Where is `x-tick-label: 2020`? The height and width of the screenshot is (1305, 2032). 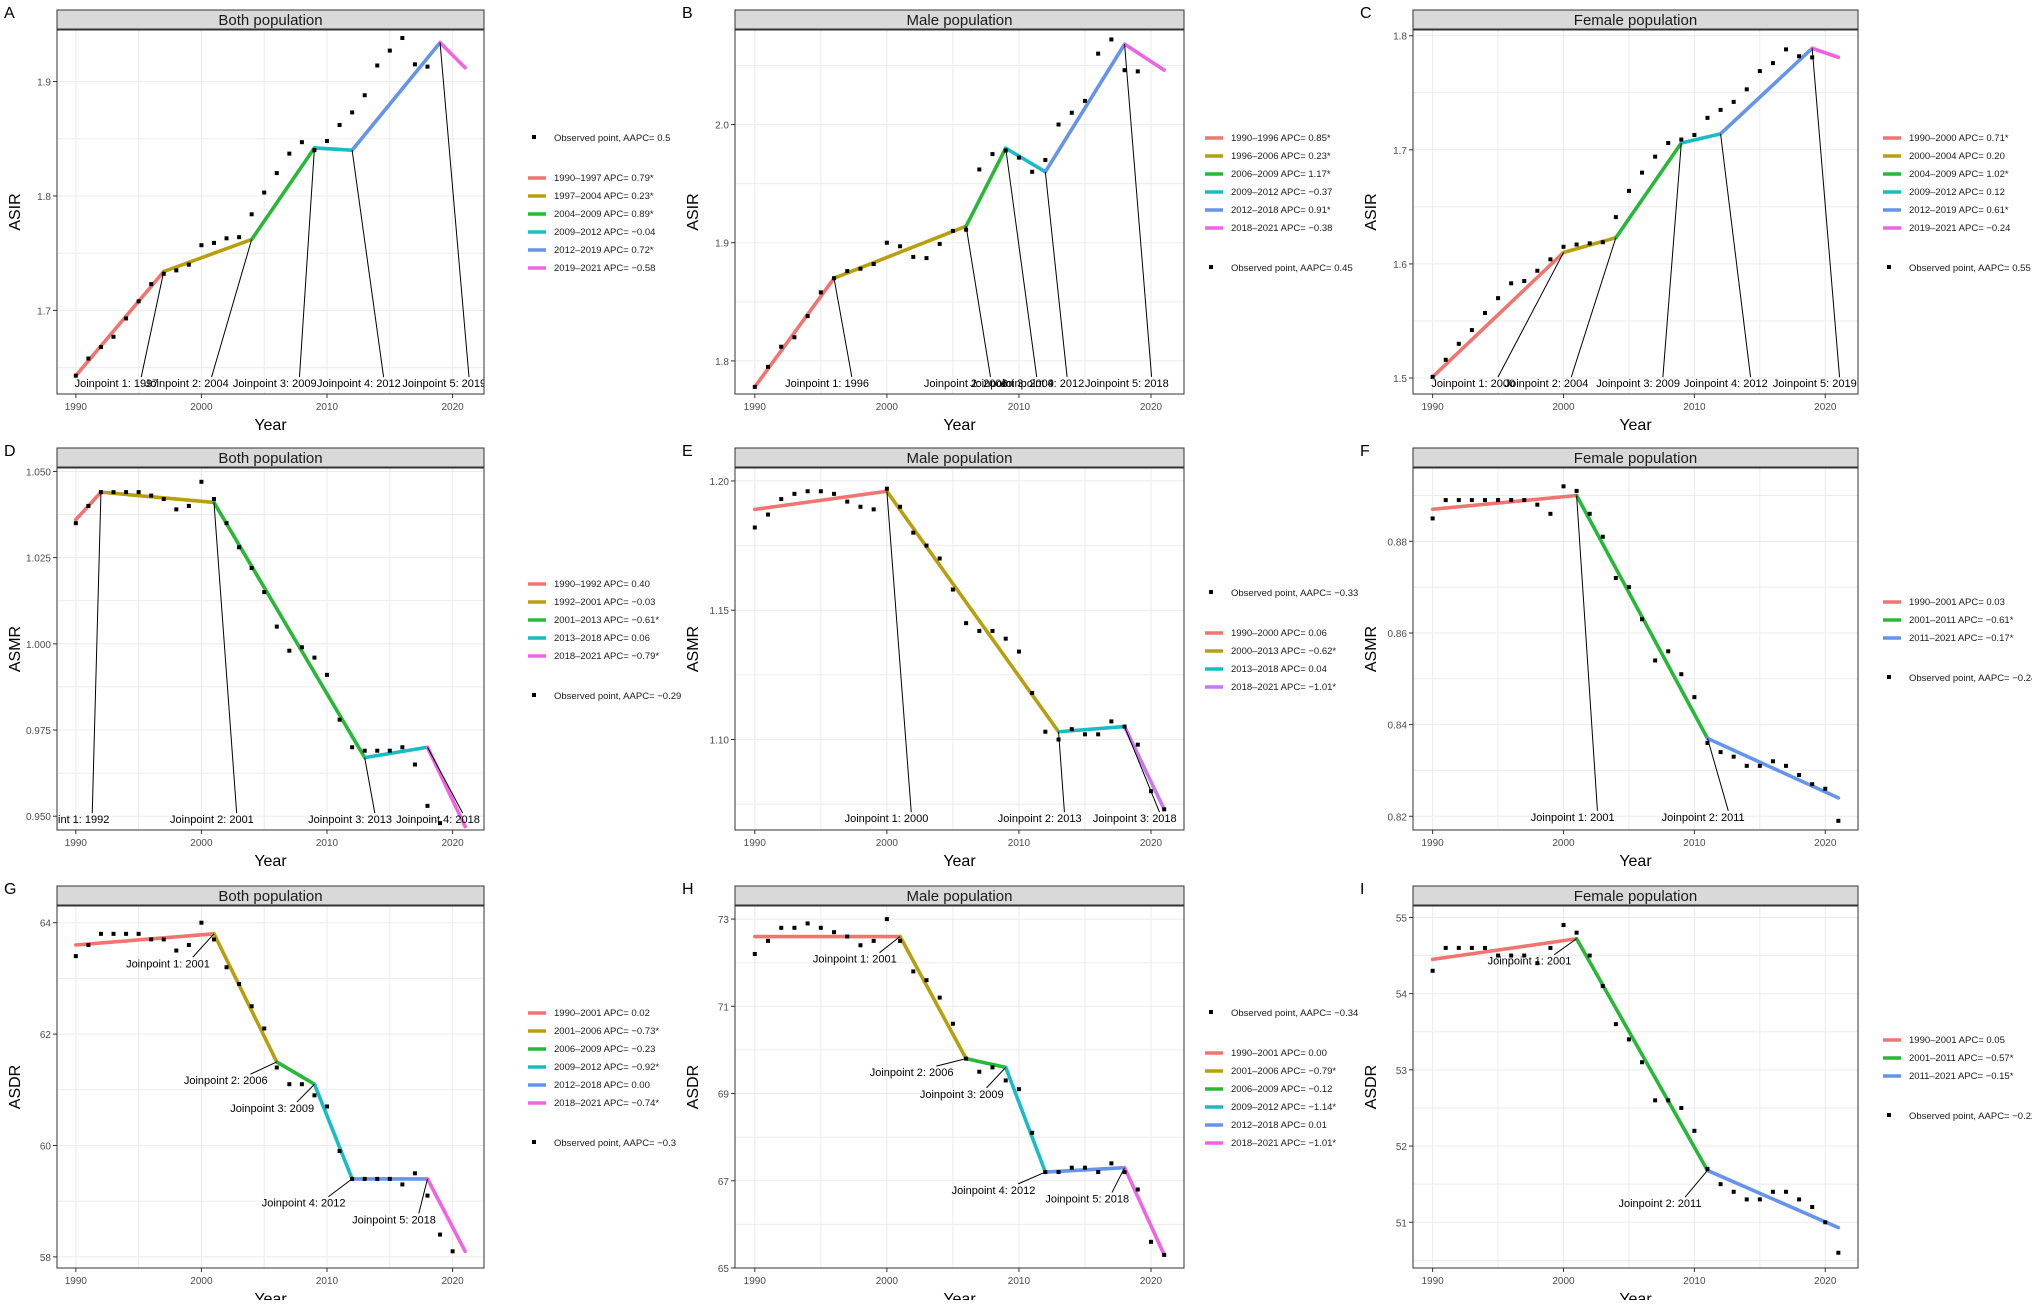 x-tick-label: 2020 is located at coordinates (1151, 1281).